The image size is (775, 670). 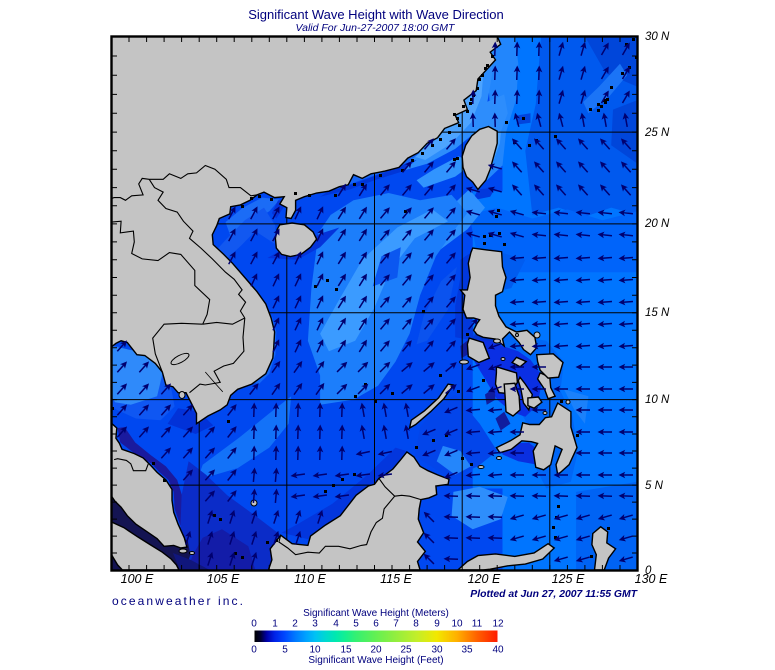 What do you see at coordinates (657, 133) in the screenshot?
I see `svg-text: 25 N` at bounding box center [657, 133].